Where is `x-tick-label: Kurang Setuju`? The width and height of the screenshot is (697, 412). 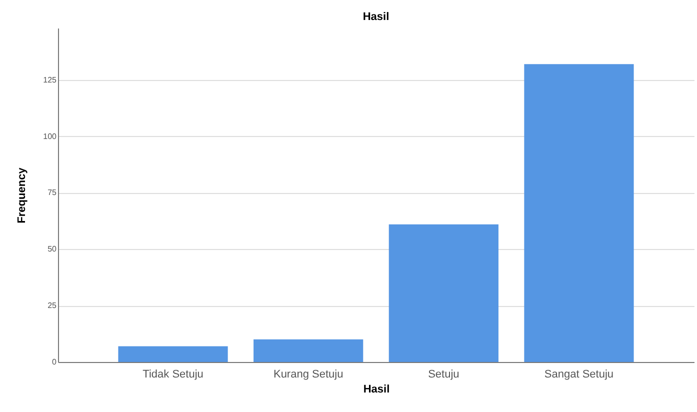 x-tick-label: Kurang Setuju is located at coordinates (308, 374).